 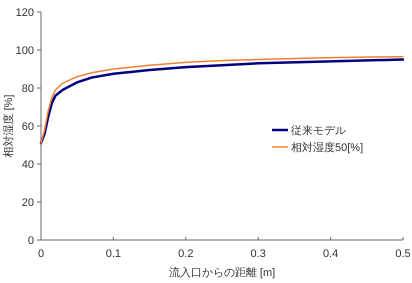 I want to click on x-tick-label: 0.5, so click(x=403, y=254).